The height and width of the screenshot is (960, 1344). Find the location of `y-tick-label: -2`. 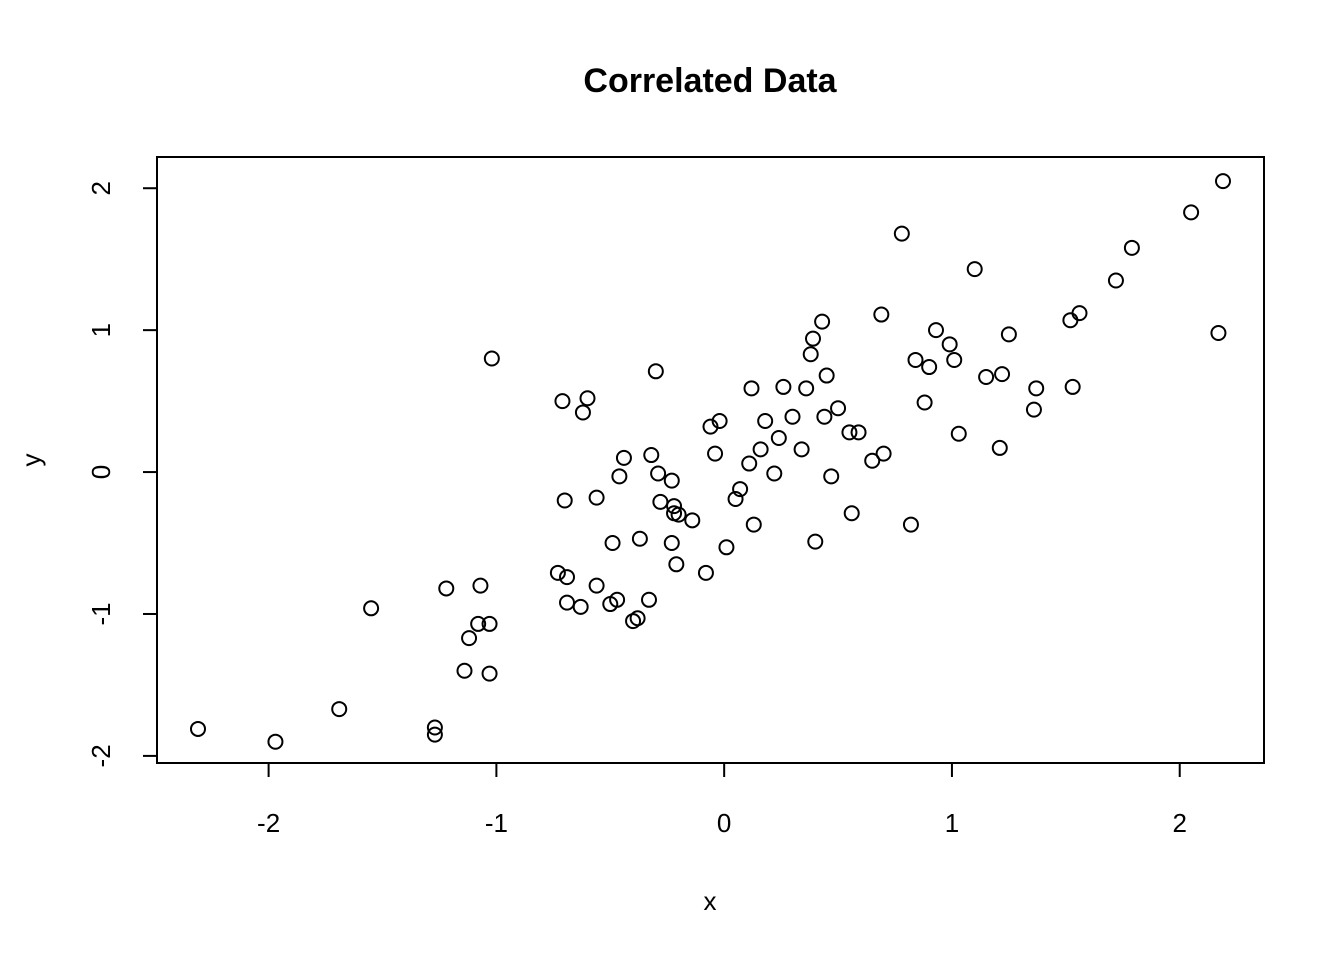

y-tick-label: -2 is located at coordinates (101, 755).